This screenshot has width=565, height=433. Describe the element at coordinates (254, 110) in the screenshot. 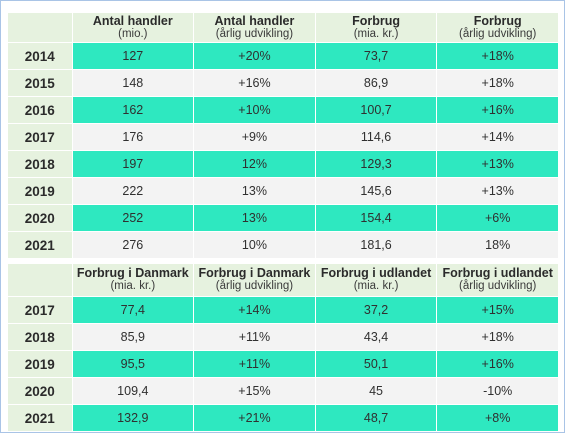

I see `table-cell: +10%` at that location.